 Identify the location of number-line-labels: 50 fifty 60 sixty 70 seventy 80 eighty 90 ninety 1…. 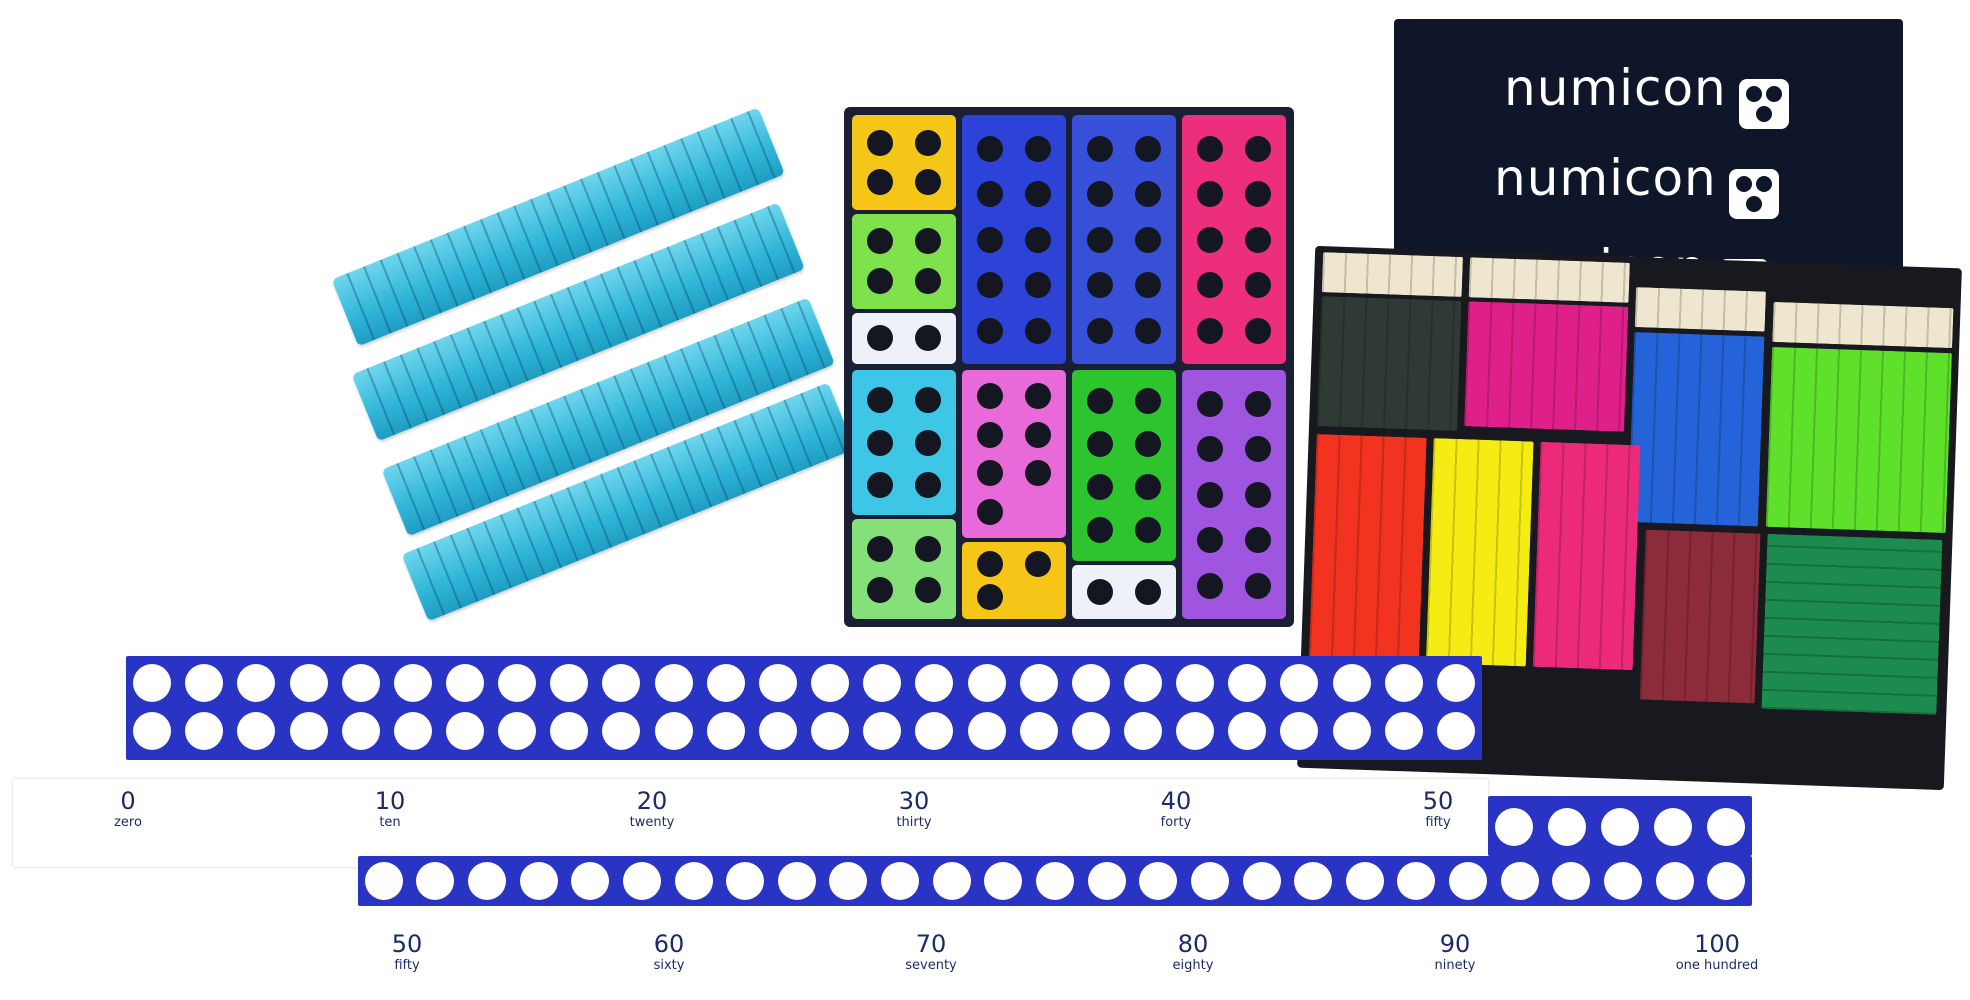
(985, 965).